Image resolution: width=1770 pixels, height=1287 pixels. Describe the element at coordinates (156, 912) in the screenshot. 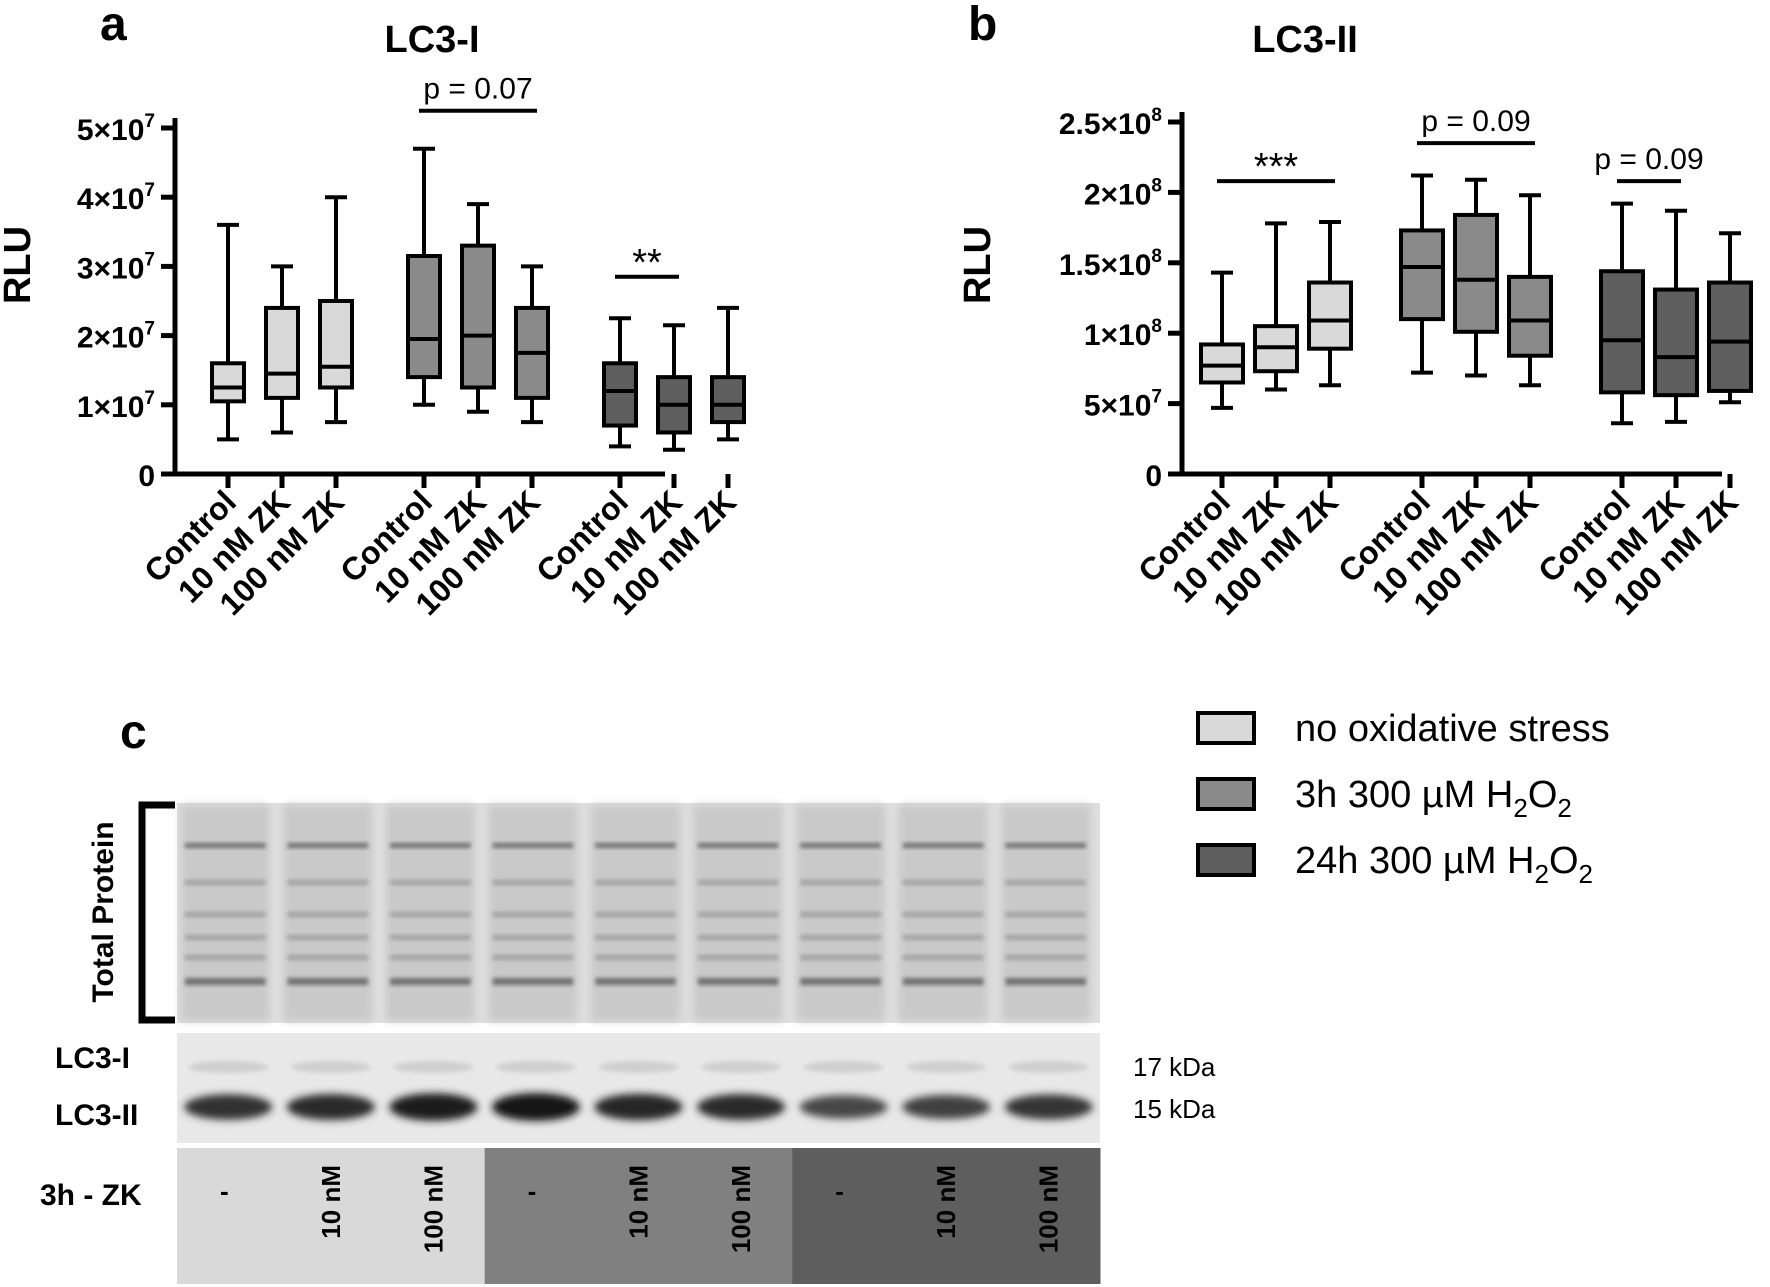

I see `total-protein-bracket` at that location.